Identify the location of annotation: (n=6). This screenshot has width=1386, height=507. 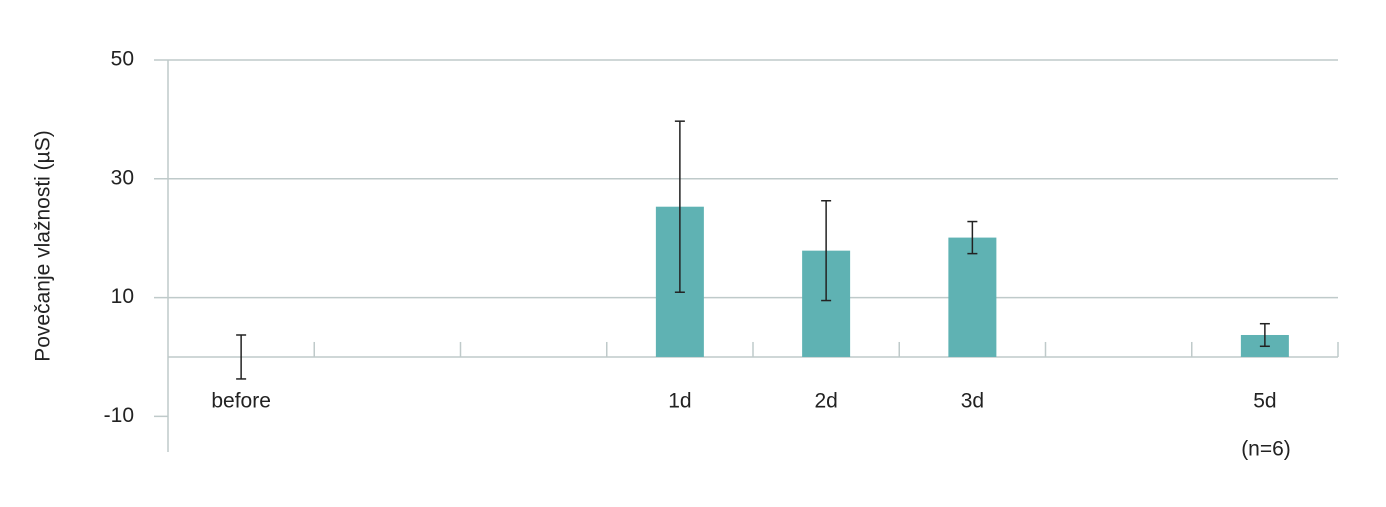
(1266, 449).